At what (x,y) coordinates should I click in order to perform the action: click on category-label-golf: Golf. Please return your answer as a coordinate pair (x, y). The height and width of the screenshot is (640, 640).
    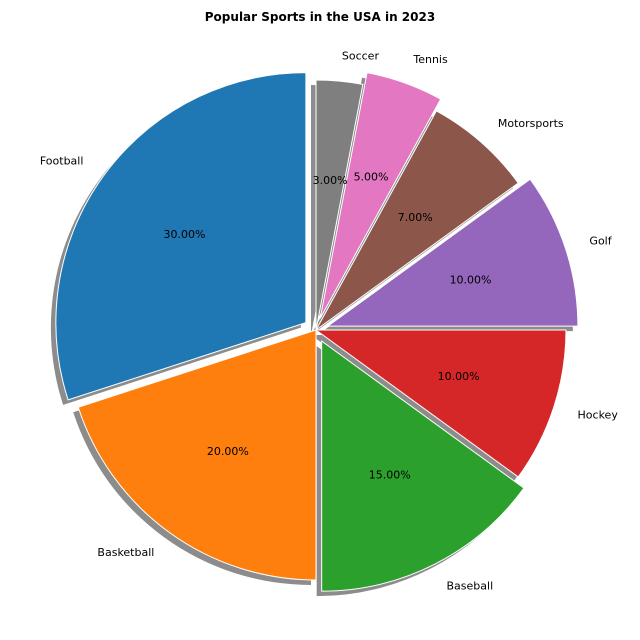
    Looking at the image, I should click on (600, 241).